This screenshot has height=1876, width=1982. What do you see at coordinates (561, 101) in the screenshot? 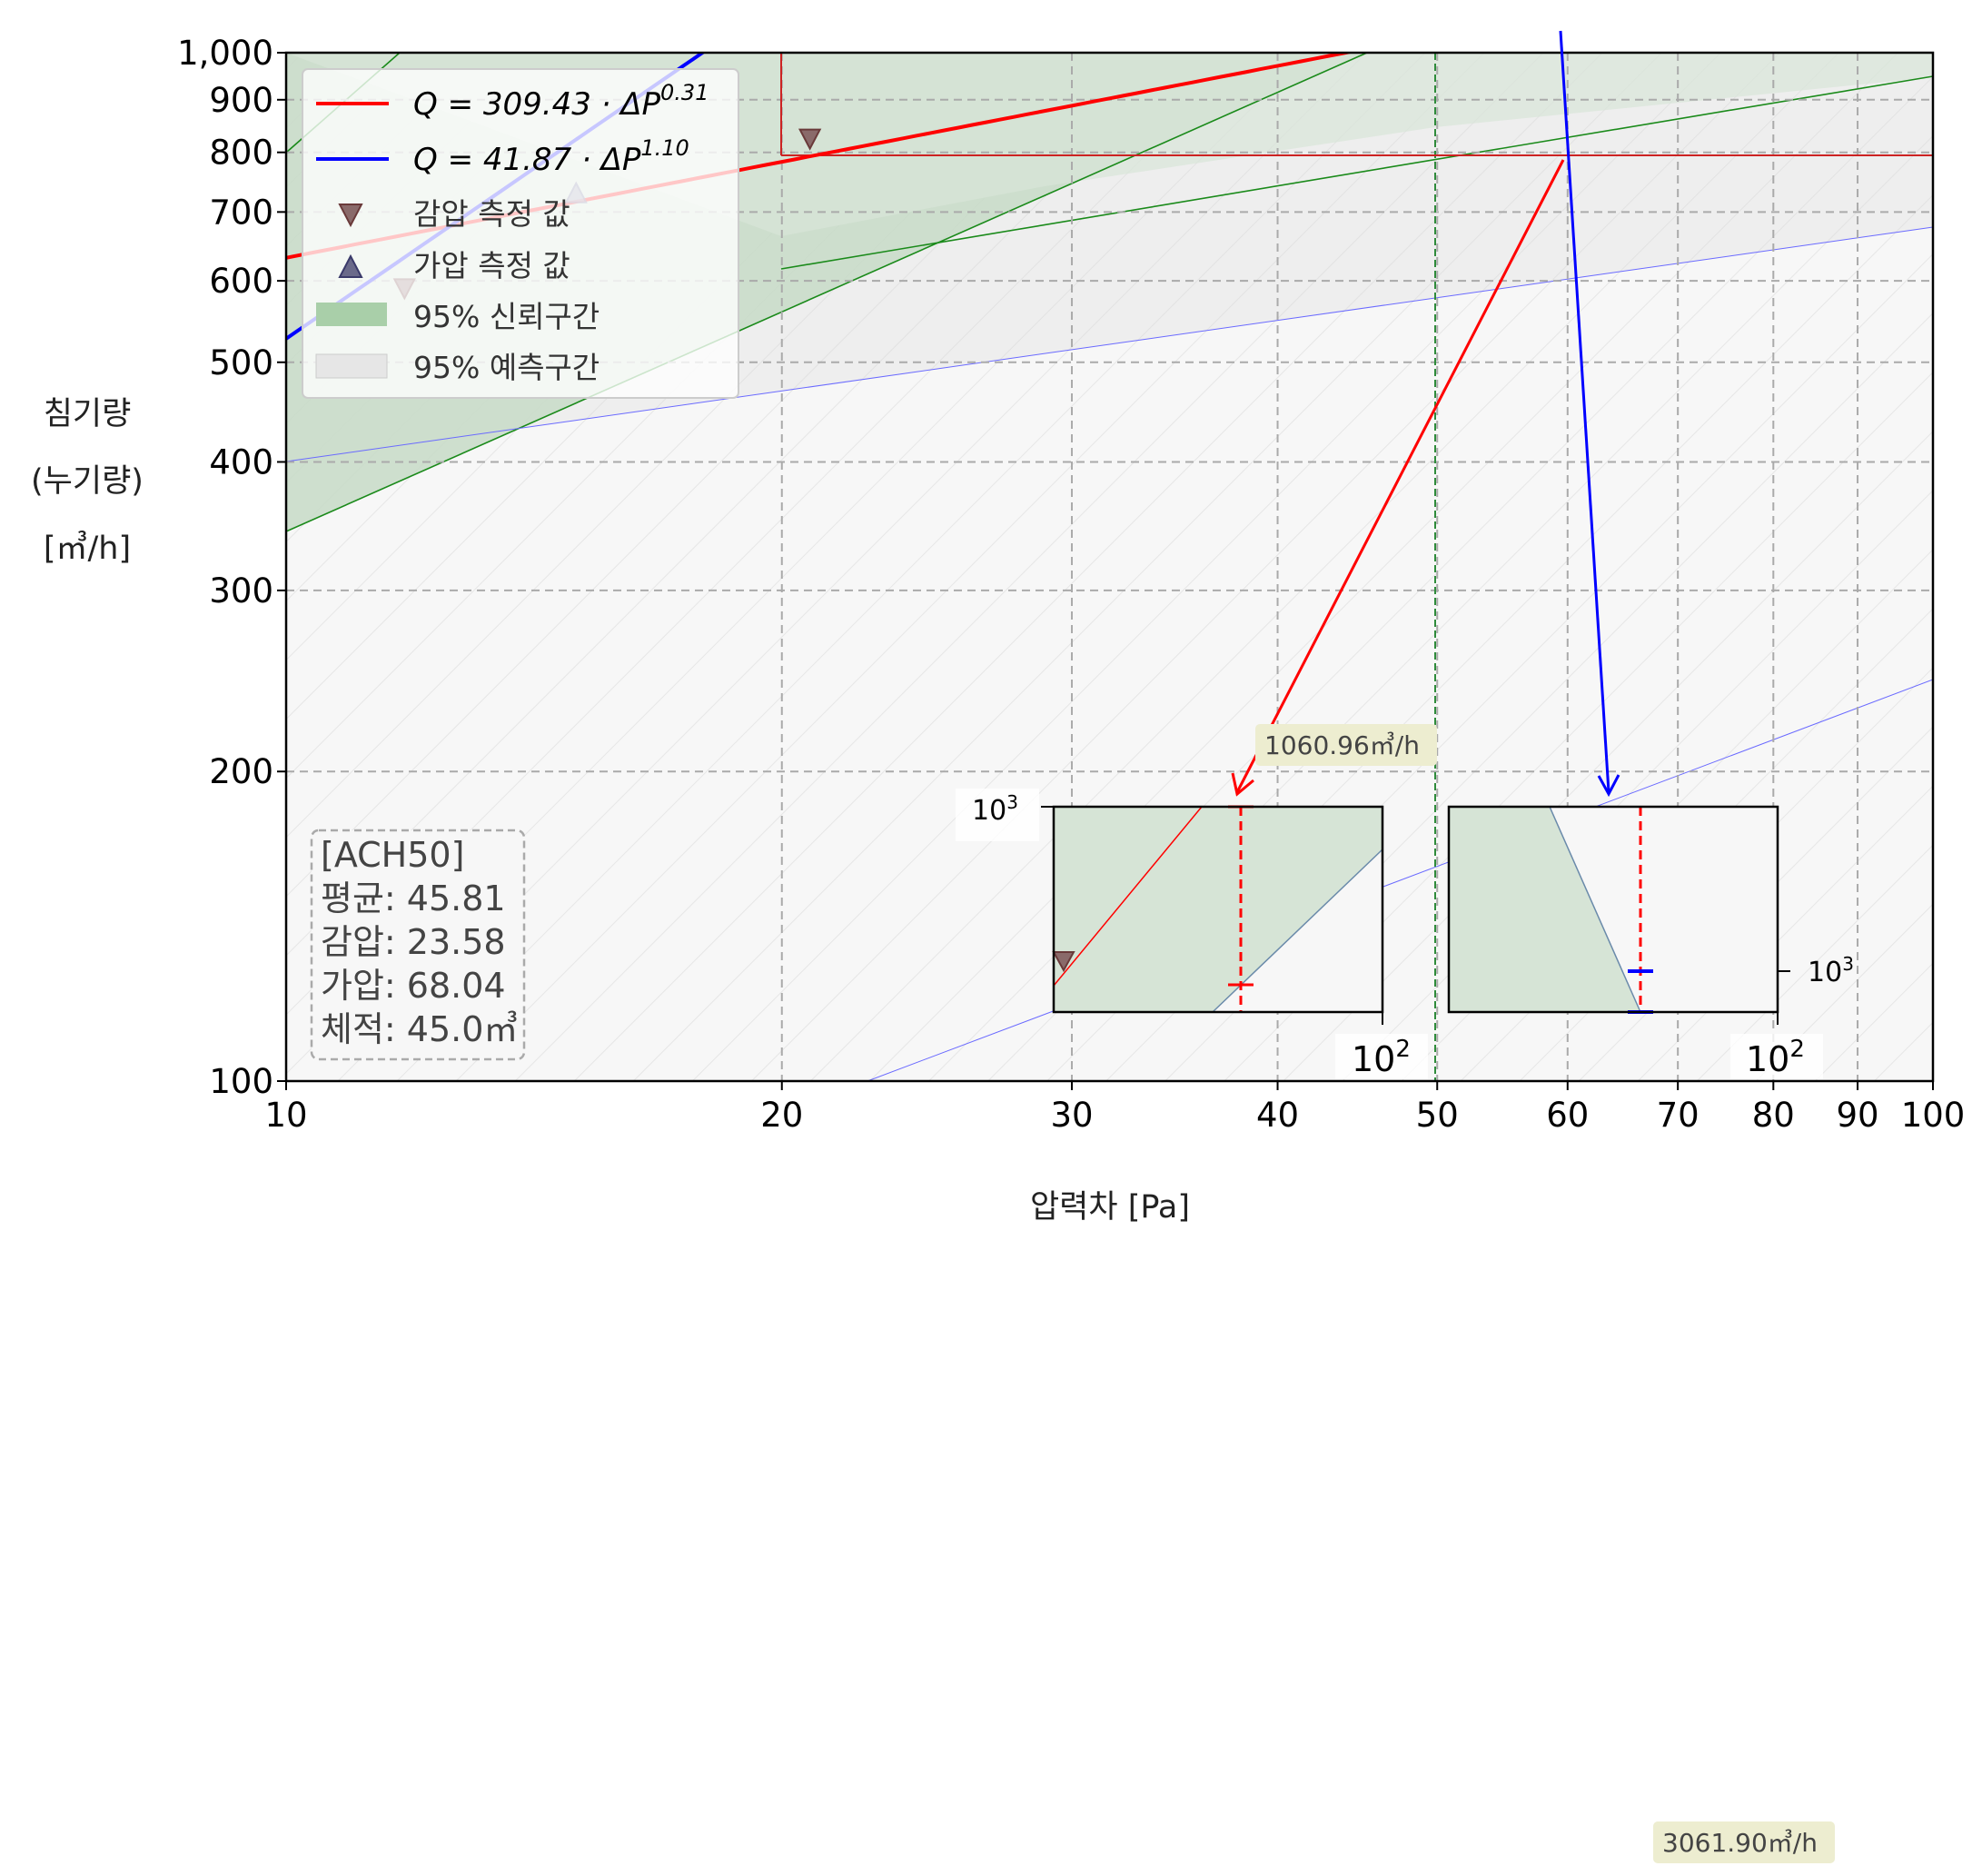
I see `legend-red-fit: Q = 309.43 · ΔP0.31` at bounding box center [561, 101].